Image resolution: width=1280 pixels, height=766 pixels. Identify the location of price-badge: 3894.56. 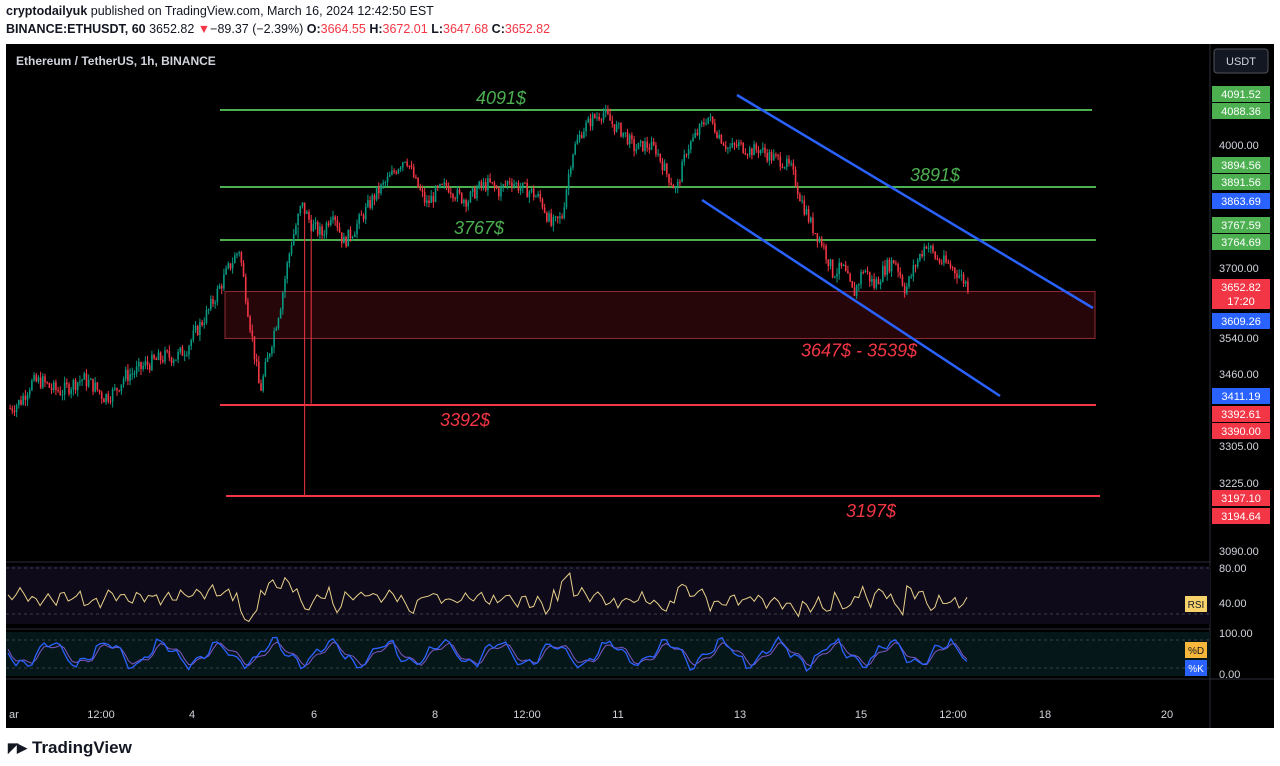
(1241, 165).